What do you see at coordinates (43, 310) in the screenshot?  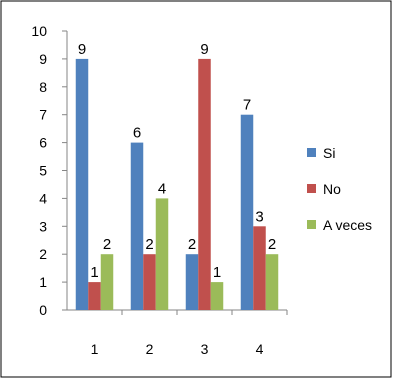 I see `y-tick-label: 0` at bounding box center [43, 310].